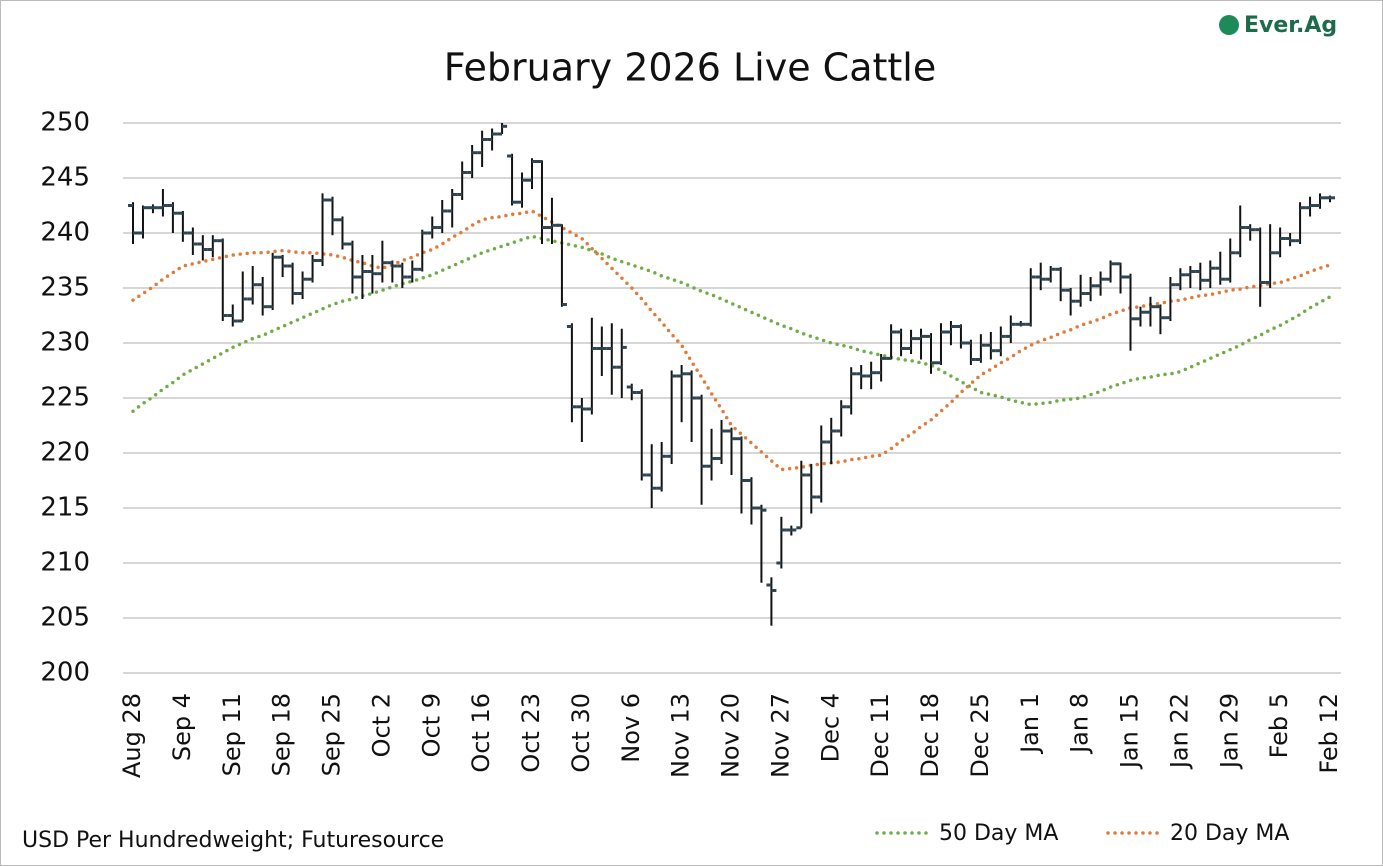 This screenshot has height=866, width=1383. I want to click on x-tick-label: Oct 2, so click(381, 725).